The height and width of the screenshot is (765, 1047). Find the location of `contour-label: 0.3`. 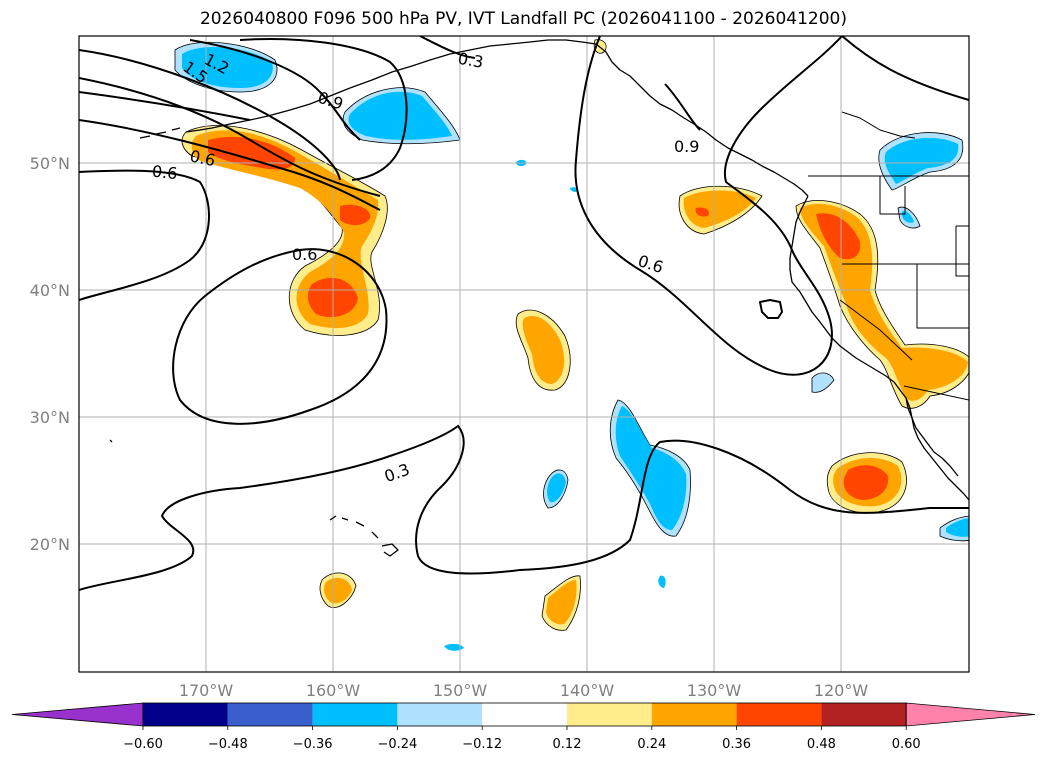

contour-label: 0.3 is located at coordinates (470, 60).